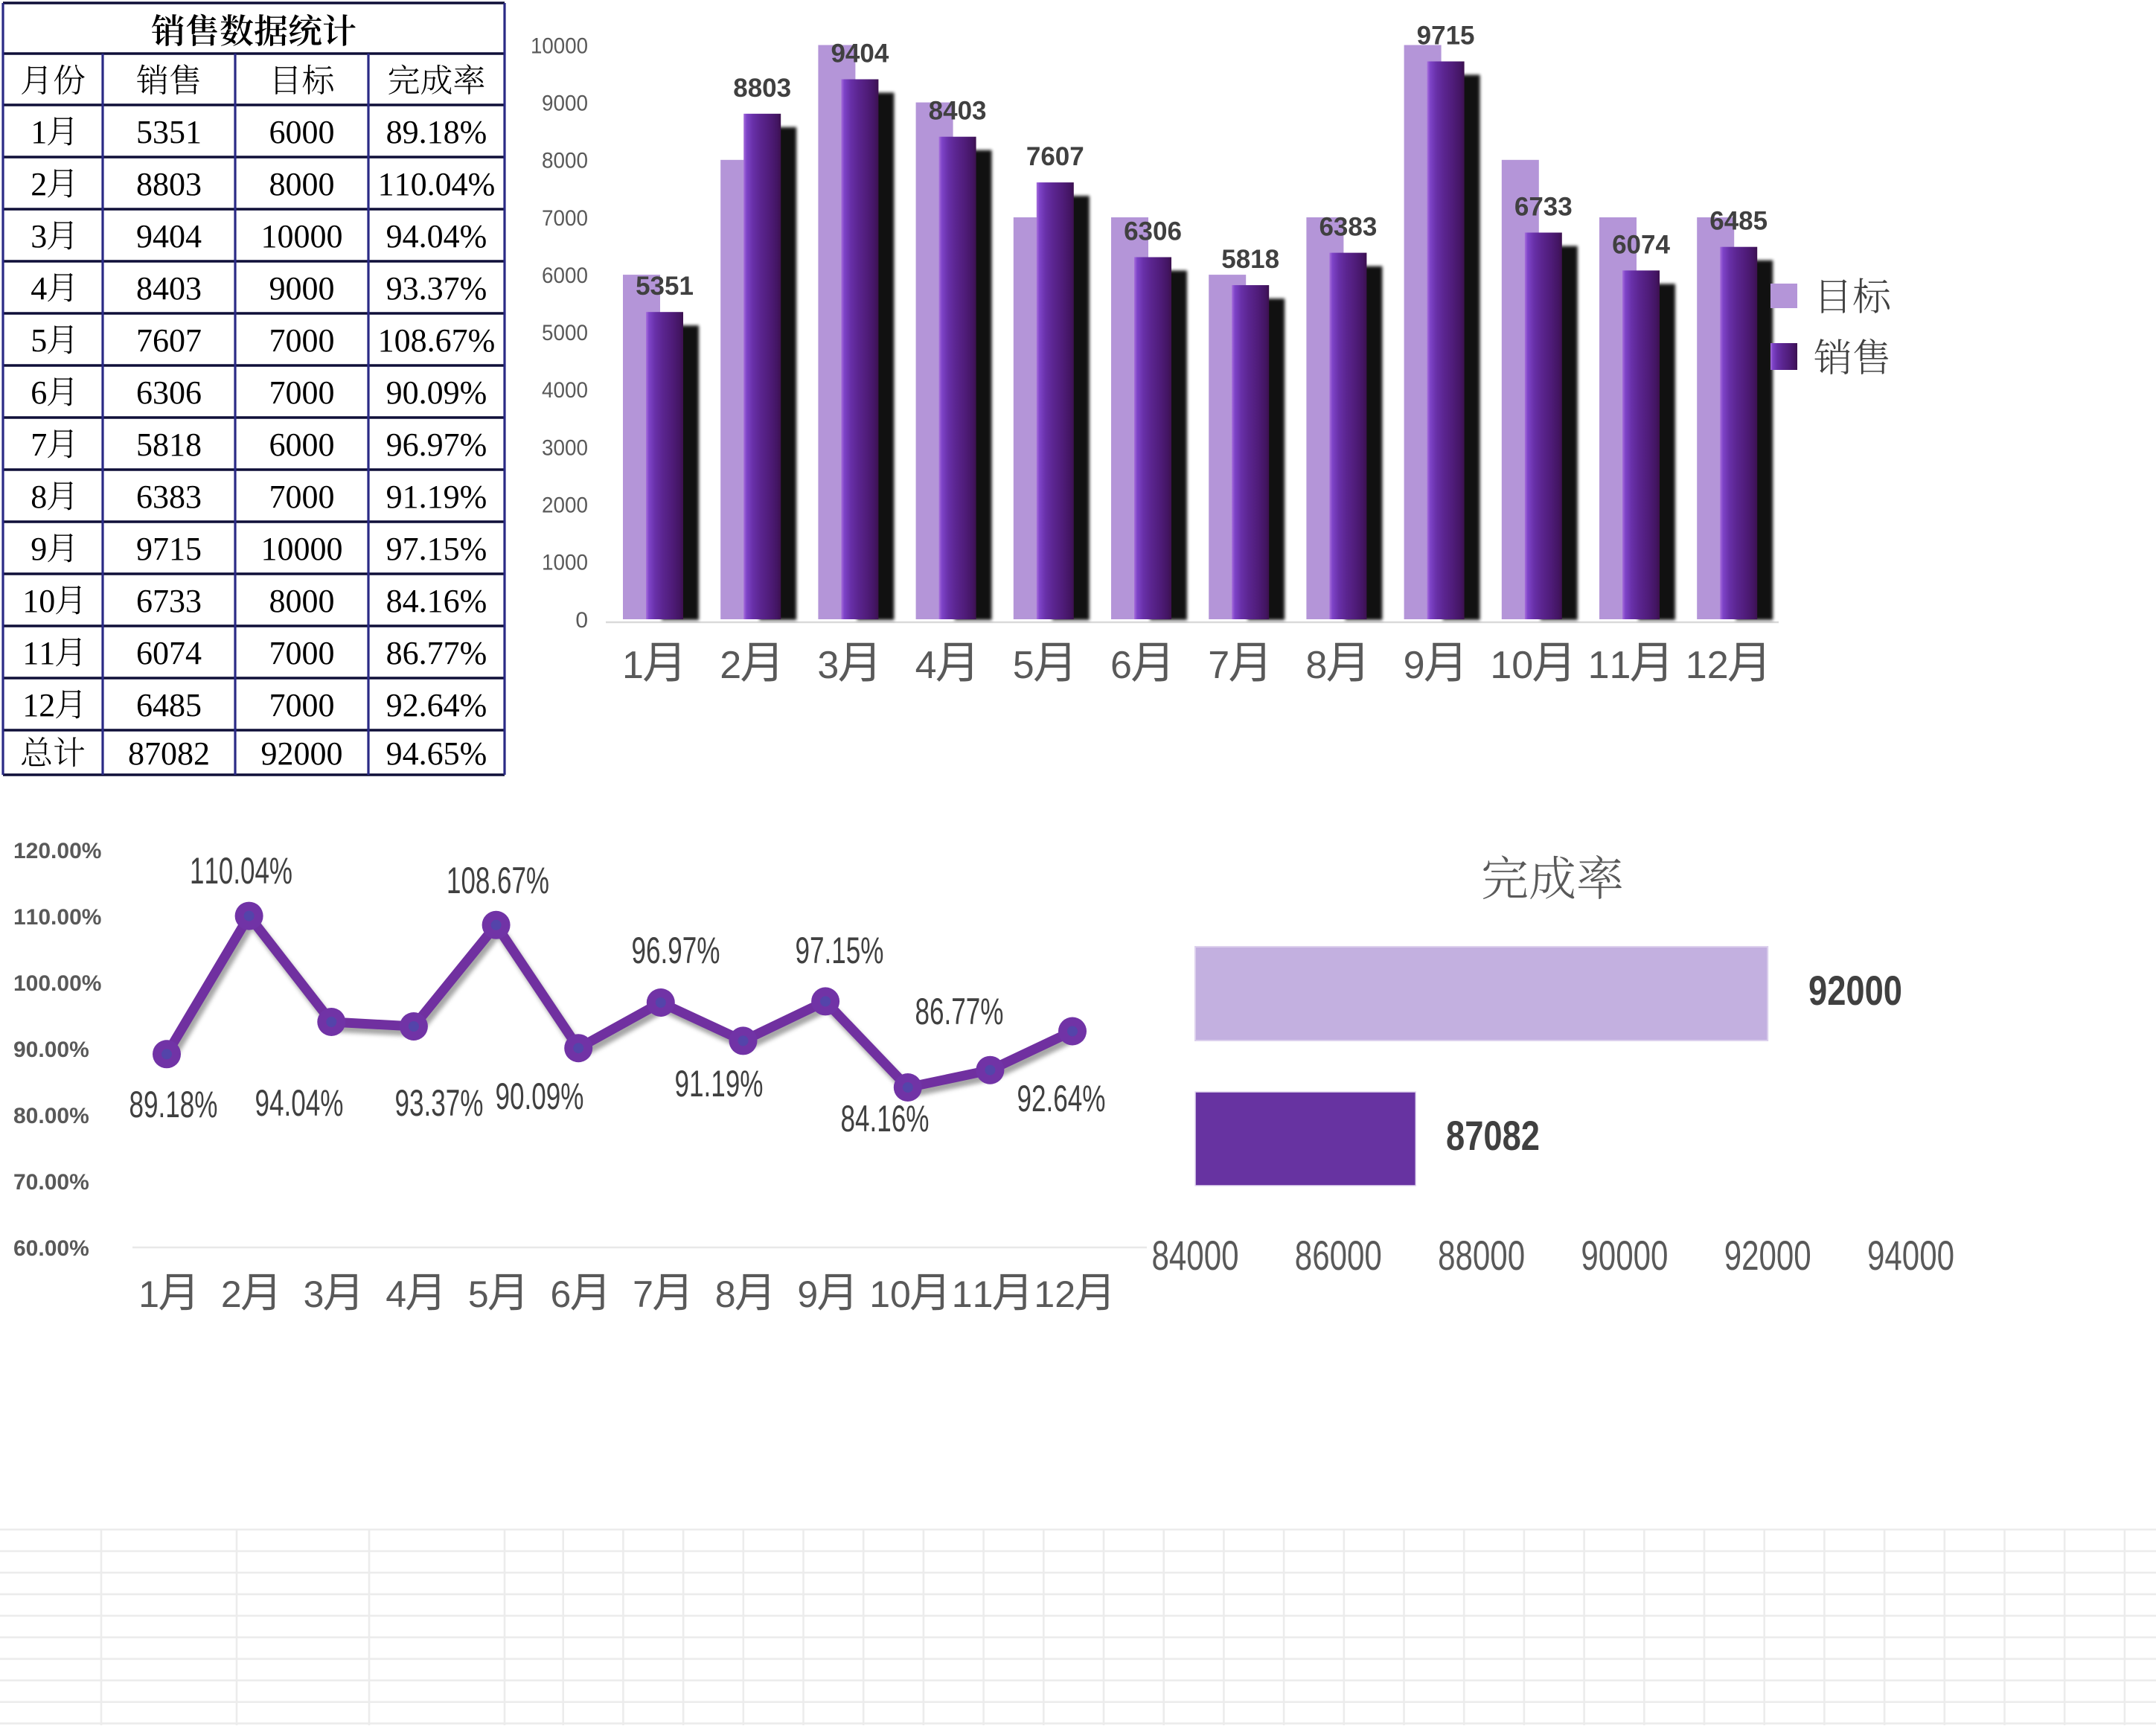 This screenshot has height=1729, width=2156. What do you see at coordinates (1624, 1255) in the screenshot?
I see `svg-text: 90000` at bounding box center [1624, 1255].